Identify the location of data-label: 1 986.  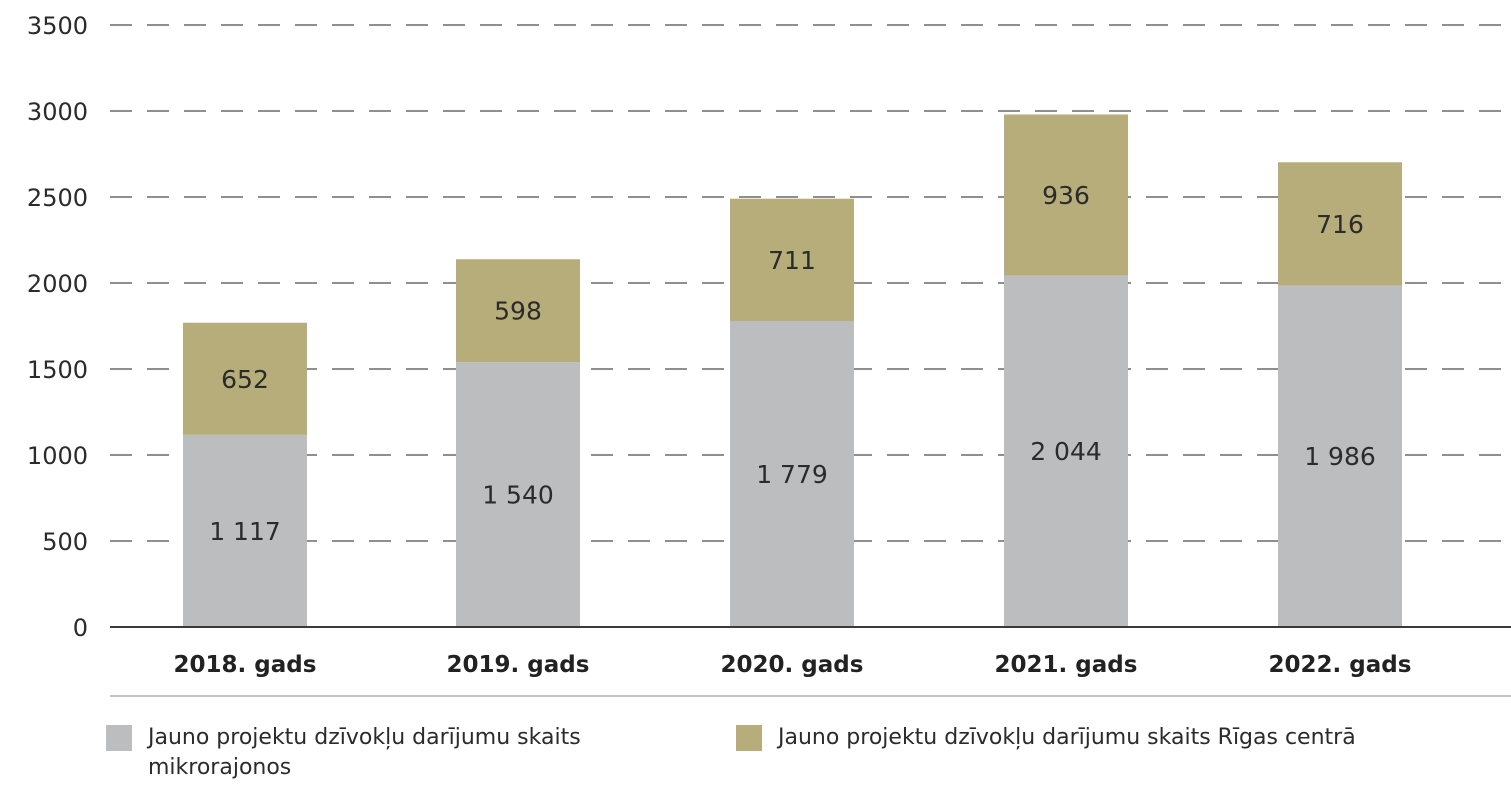
(1340, 456).